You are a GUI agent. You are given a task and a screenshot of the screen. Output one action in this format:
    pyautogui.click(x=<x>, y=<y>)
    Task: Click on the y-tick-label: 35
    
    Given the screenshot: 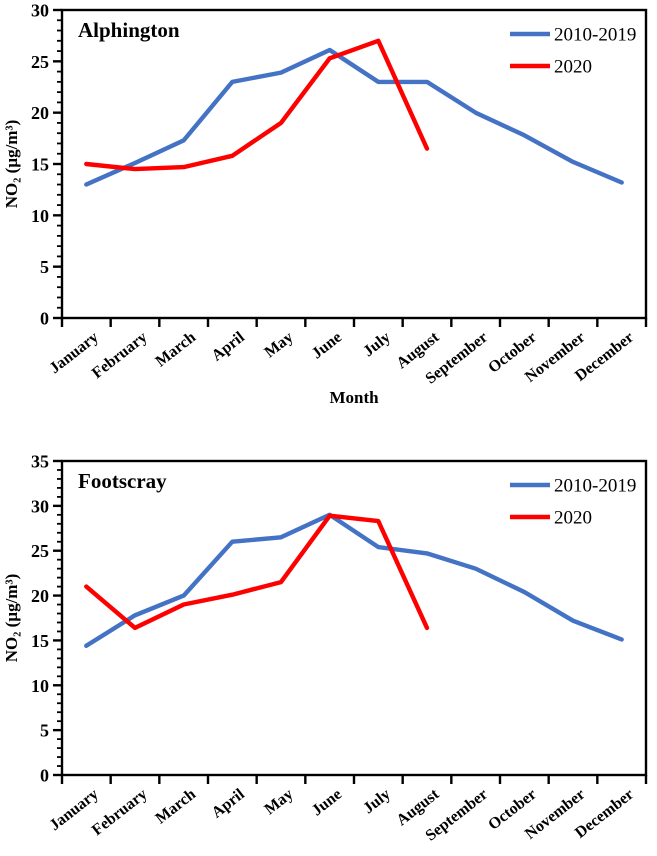 What is the action you would take?
    pyautogui.click(x=40, y=462)
    